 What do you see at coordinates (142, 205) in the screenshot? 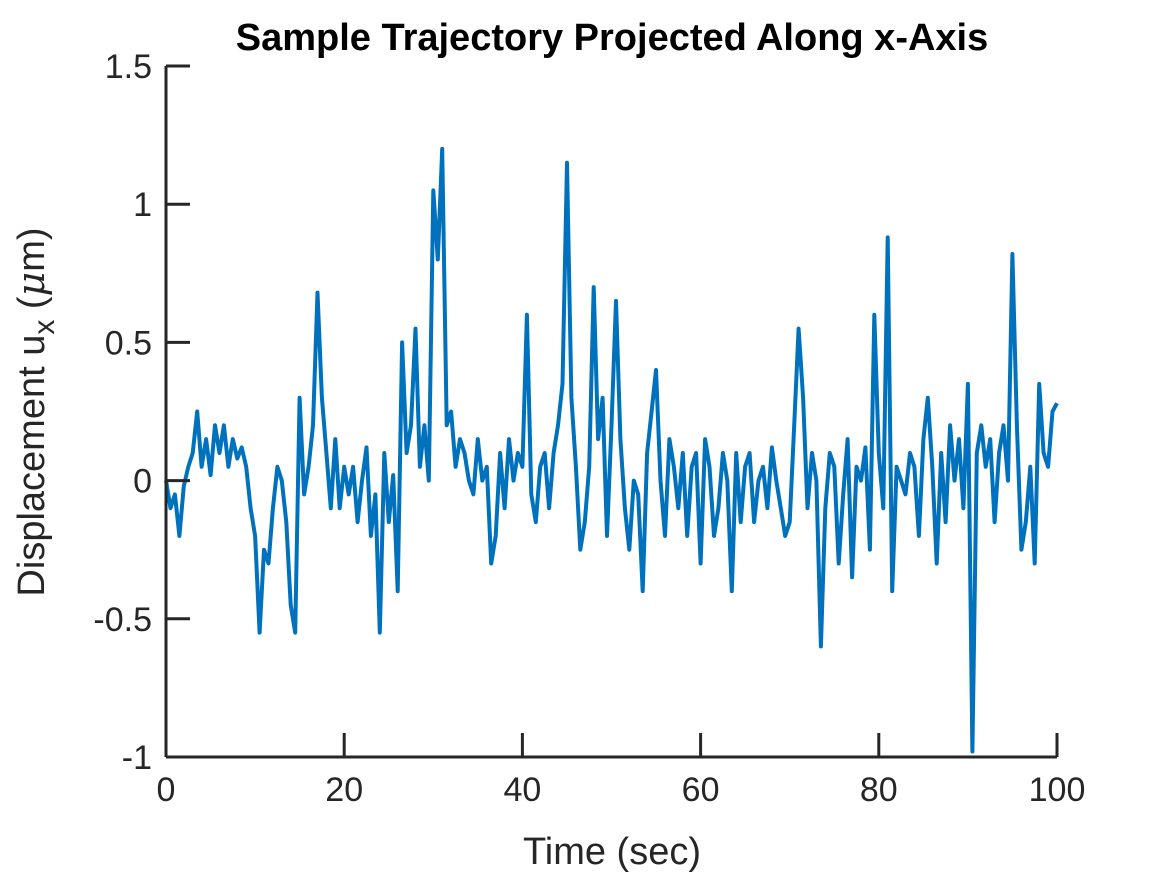
I see `y-tick-label: 1` at bounding box center [142, 205].